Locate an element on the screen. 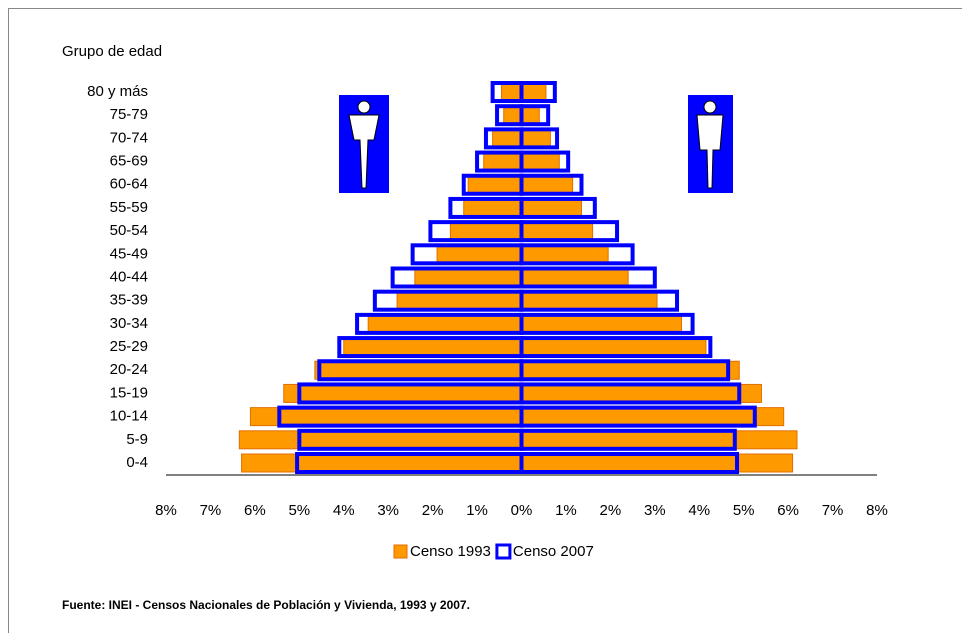  y-tick-label: 60-64 is located at coordinates (129, 184).